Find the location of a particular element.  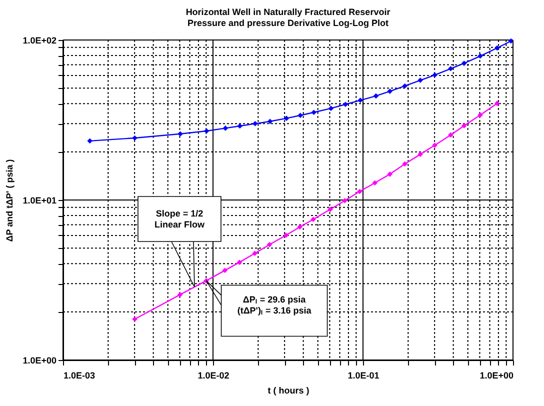

chart-subtitle: Pressure and pressure Derivative Log-Log Plot is located at coordinates (288, 23).